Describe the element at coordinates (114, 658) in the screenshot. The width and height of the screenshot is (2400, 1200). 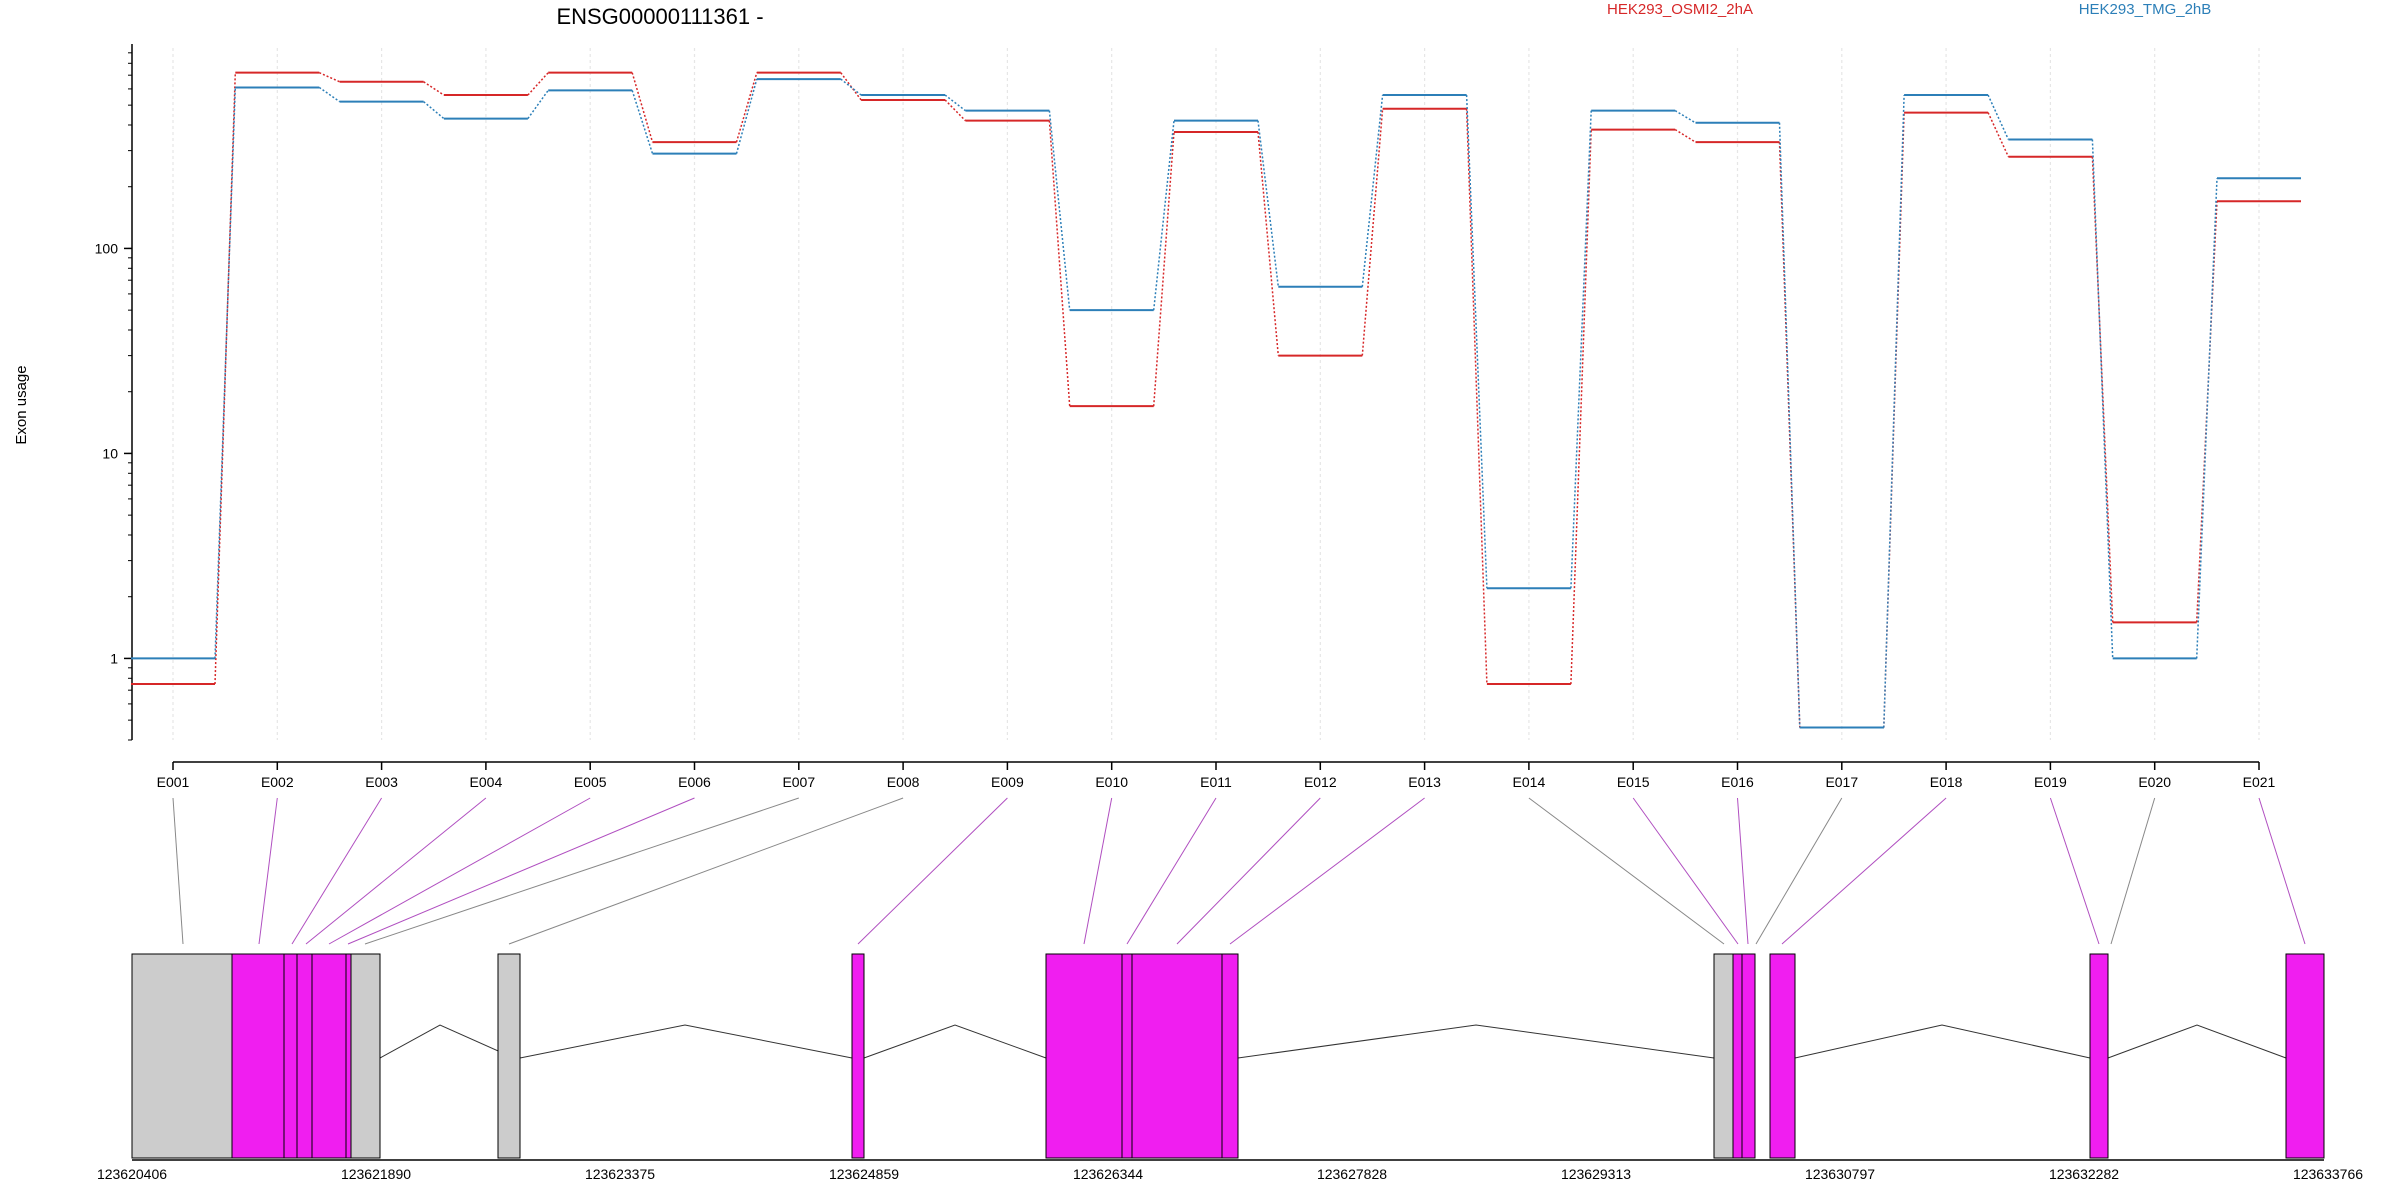
I see `y-tick-label: 1` at that location.